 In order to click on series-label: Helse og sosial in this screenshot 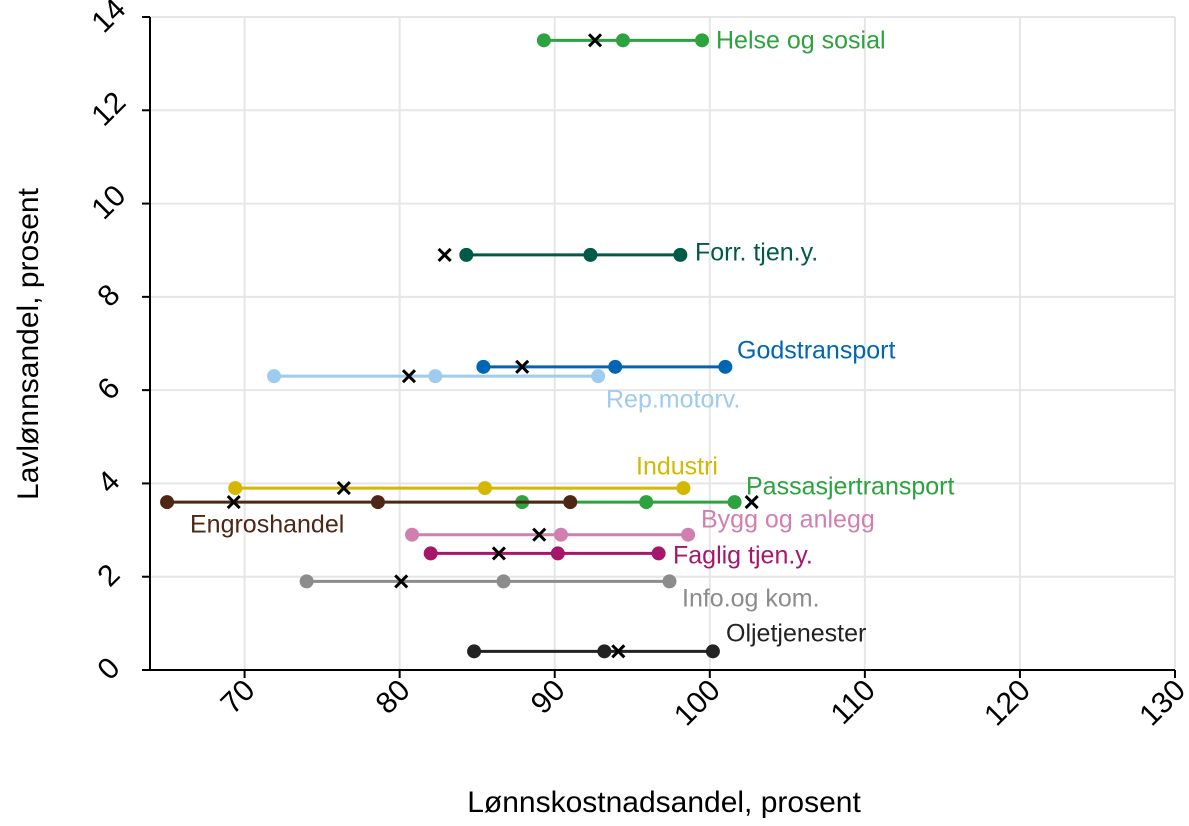, I will do `click(801, 41)`.